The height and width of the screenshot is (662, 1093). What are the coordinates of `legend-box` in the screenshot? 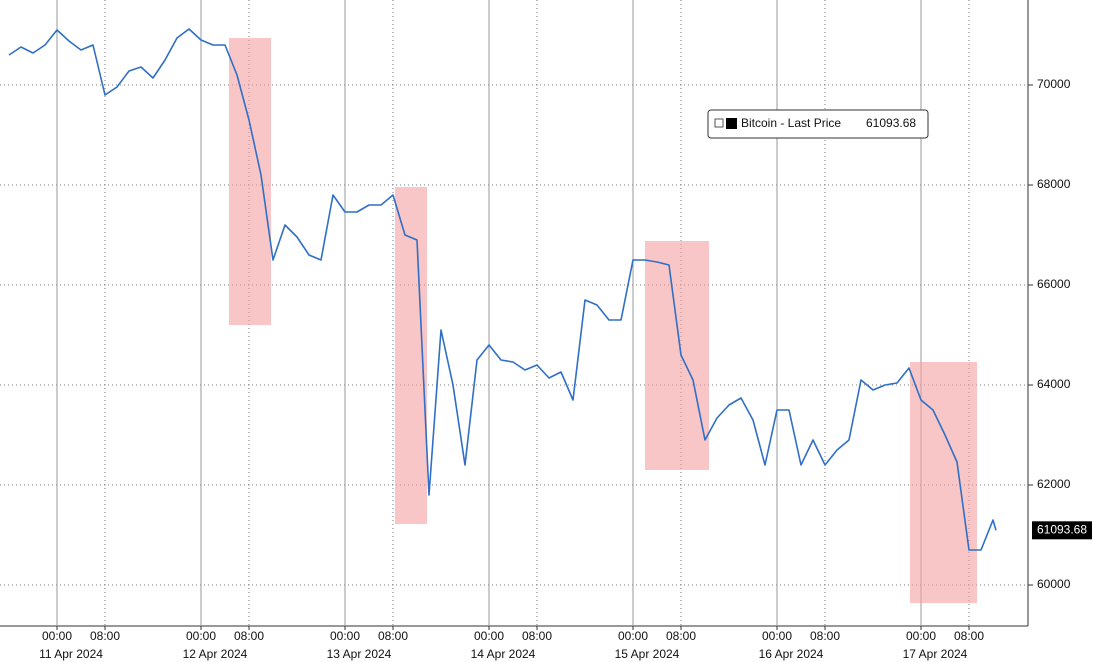 It's located at (818, 124).